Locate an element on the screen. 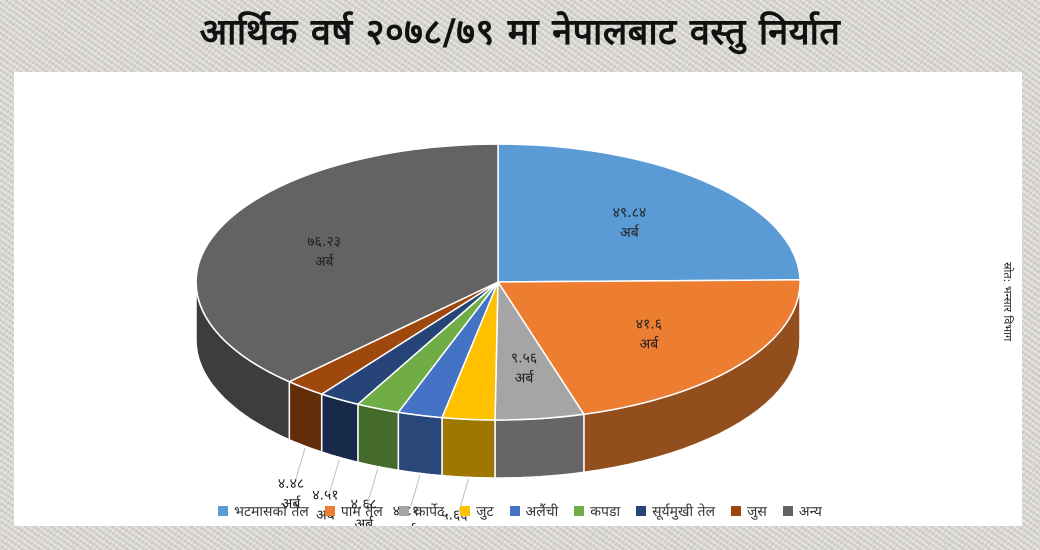 The width and height of the screenshot is (1040, 550). legend-item-7: सूर्यमुखी तेल is located at coordinates (675, 511).